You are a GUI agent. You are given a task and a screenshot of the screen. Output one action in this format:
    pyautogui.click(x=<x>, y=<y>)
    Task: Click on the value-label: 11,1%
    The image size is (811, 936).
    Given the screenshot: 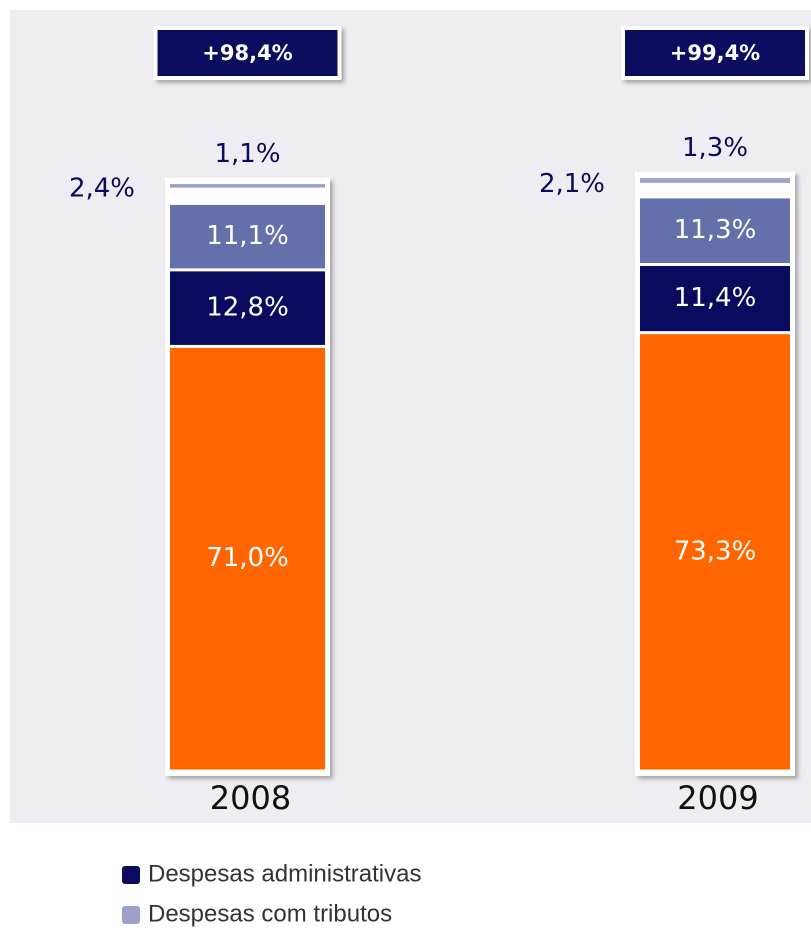 What is the action you would take?
    pyautogui.click(x=247, y=236)
    